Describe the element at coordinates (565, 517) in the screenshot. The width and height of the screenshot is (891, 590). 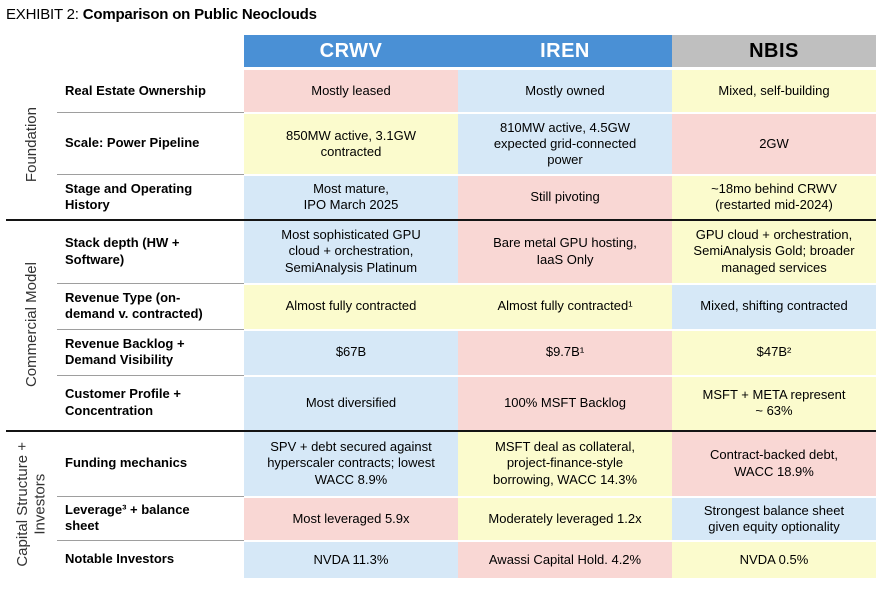
I see `table-cell-iren: Moderately leveraged 1.2x` at that location.